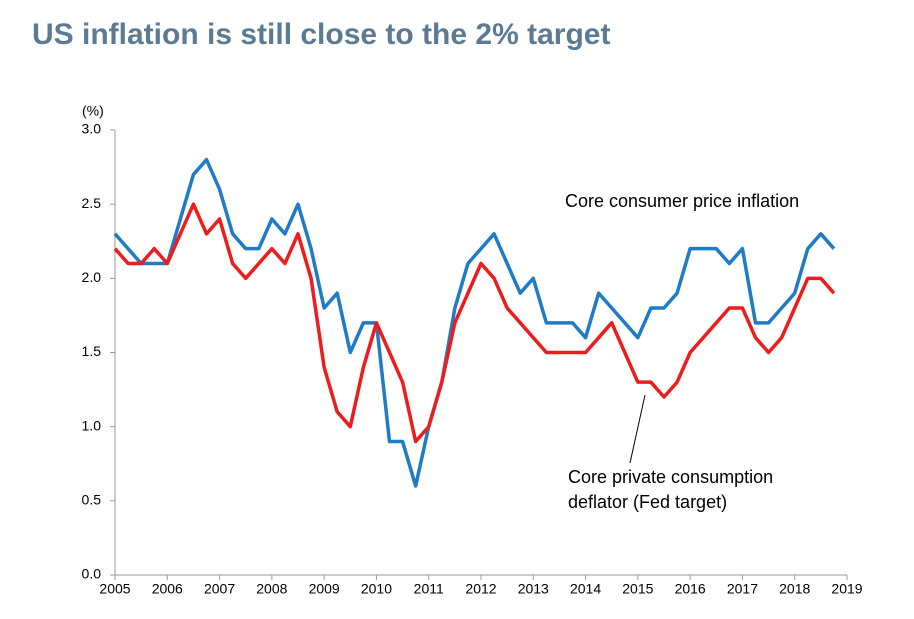  Describe the element at coordinates (637, 429) in the screenshot. I see `annotation-pointer` at that location.